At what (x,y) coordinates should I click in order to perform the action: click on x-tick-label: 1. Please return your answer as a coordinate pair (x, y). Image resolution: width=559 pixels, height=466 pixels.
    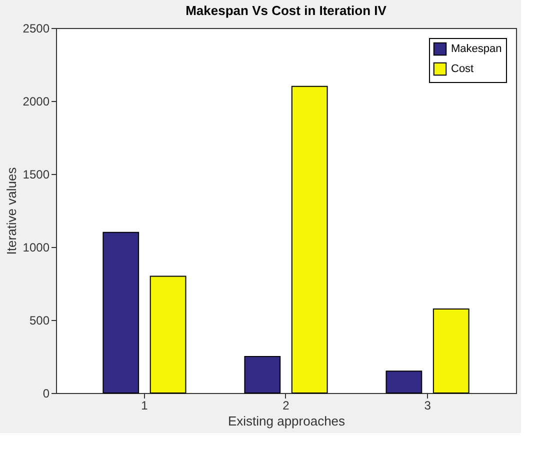
    Looking at the image, I should click on (144, 405).